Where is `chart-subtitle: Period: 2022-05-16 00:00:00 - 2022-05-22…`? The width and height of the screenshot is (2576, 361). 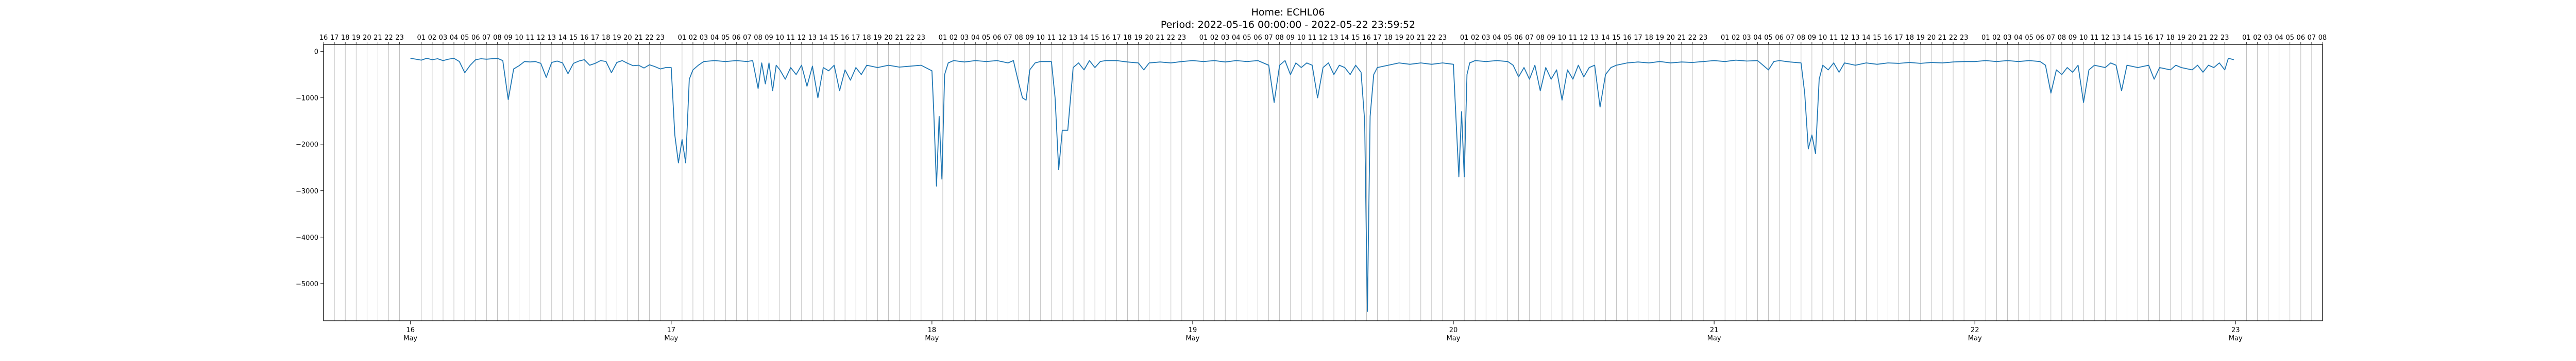 chart-subtitle: Period: 2022-05-16 00:00:00 - 2022-05-22… is located at coordinates (1288, 24).